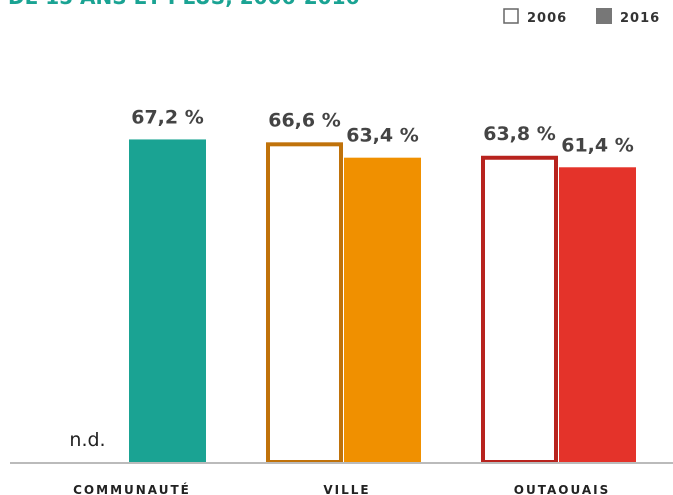 The image size is (673, 495). Describe the element at coordinates (132, 488) in the screenshot. I see `x-tick-label: COMMUNAUTÉ` at that location.